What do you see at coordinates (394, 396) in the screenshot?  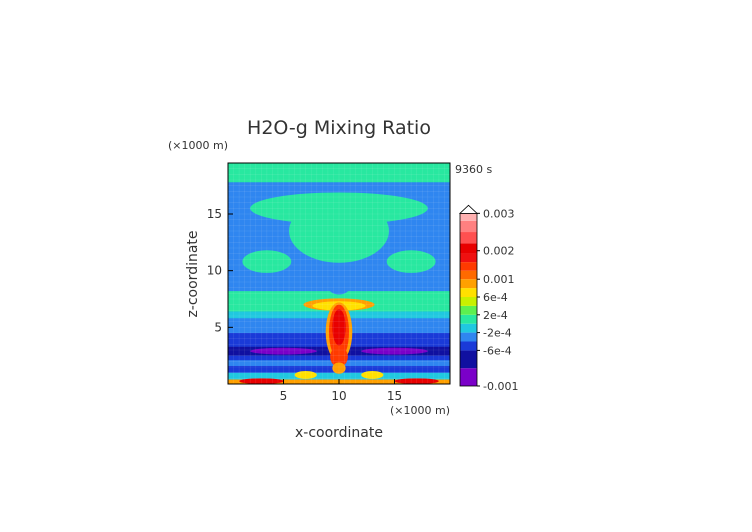 I see `x-tick-label: 15` at bounding box center [394, 396].